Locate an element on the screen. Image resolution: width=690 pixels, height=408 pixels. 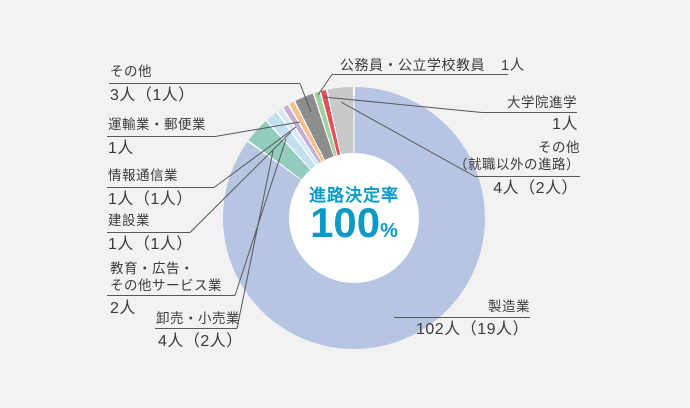
label-graduate-school-count: 1人 is located at coordinates (565, 124).